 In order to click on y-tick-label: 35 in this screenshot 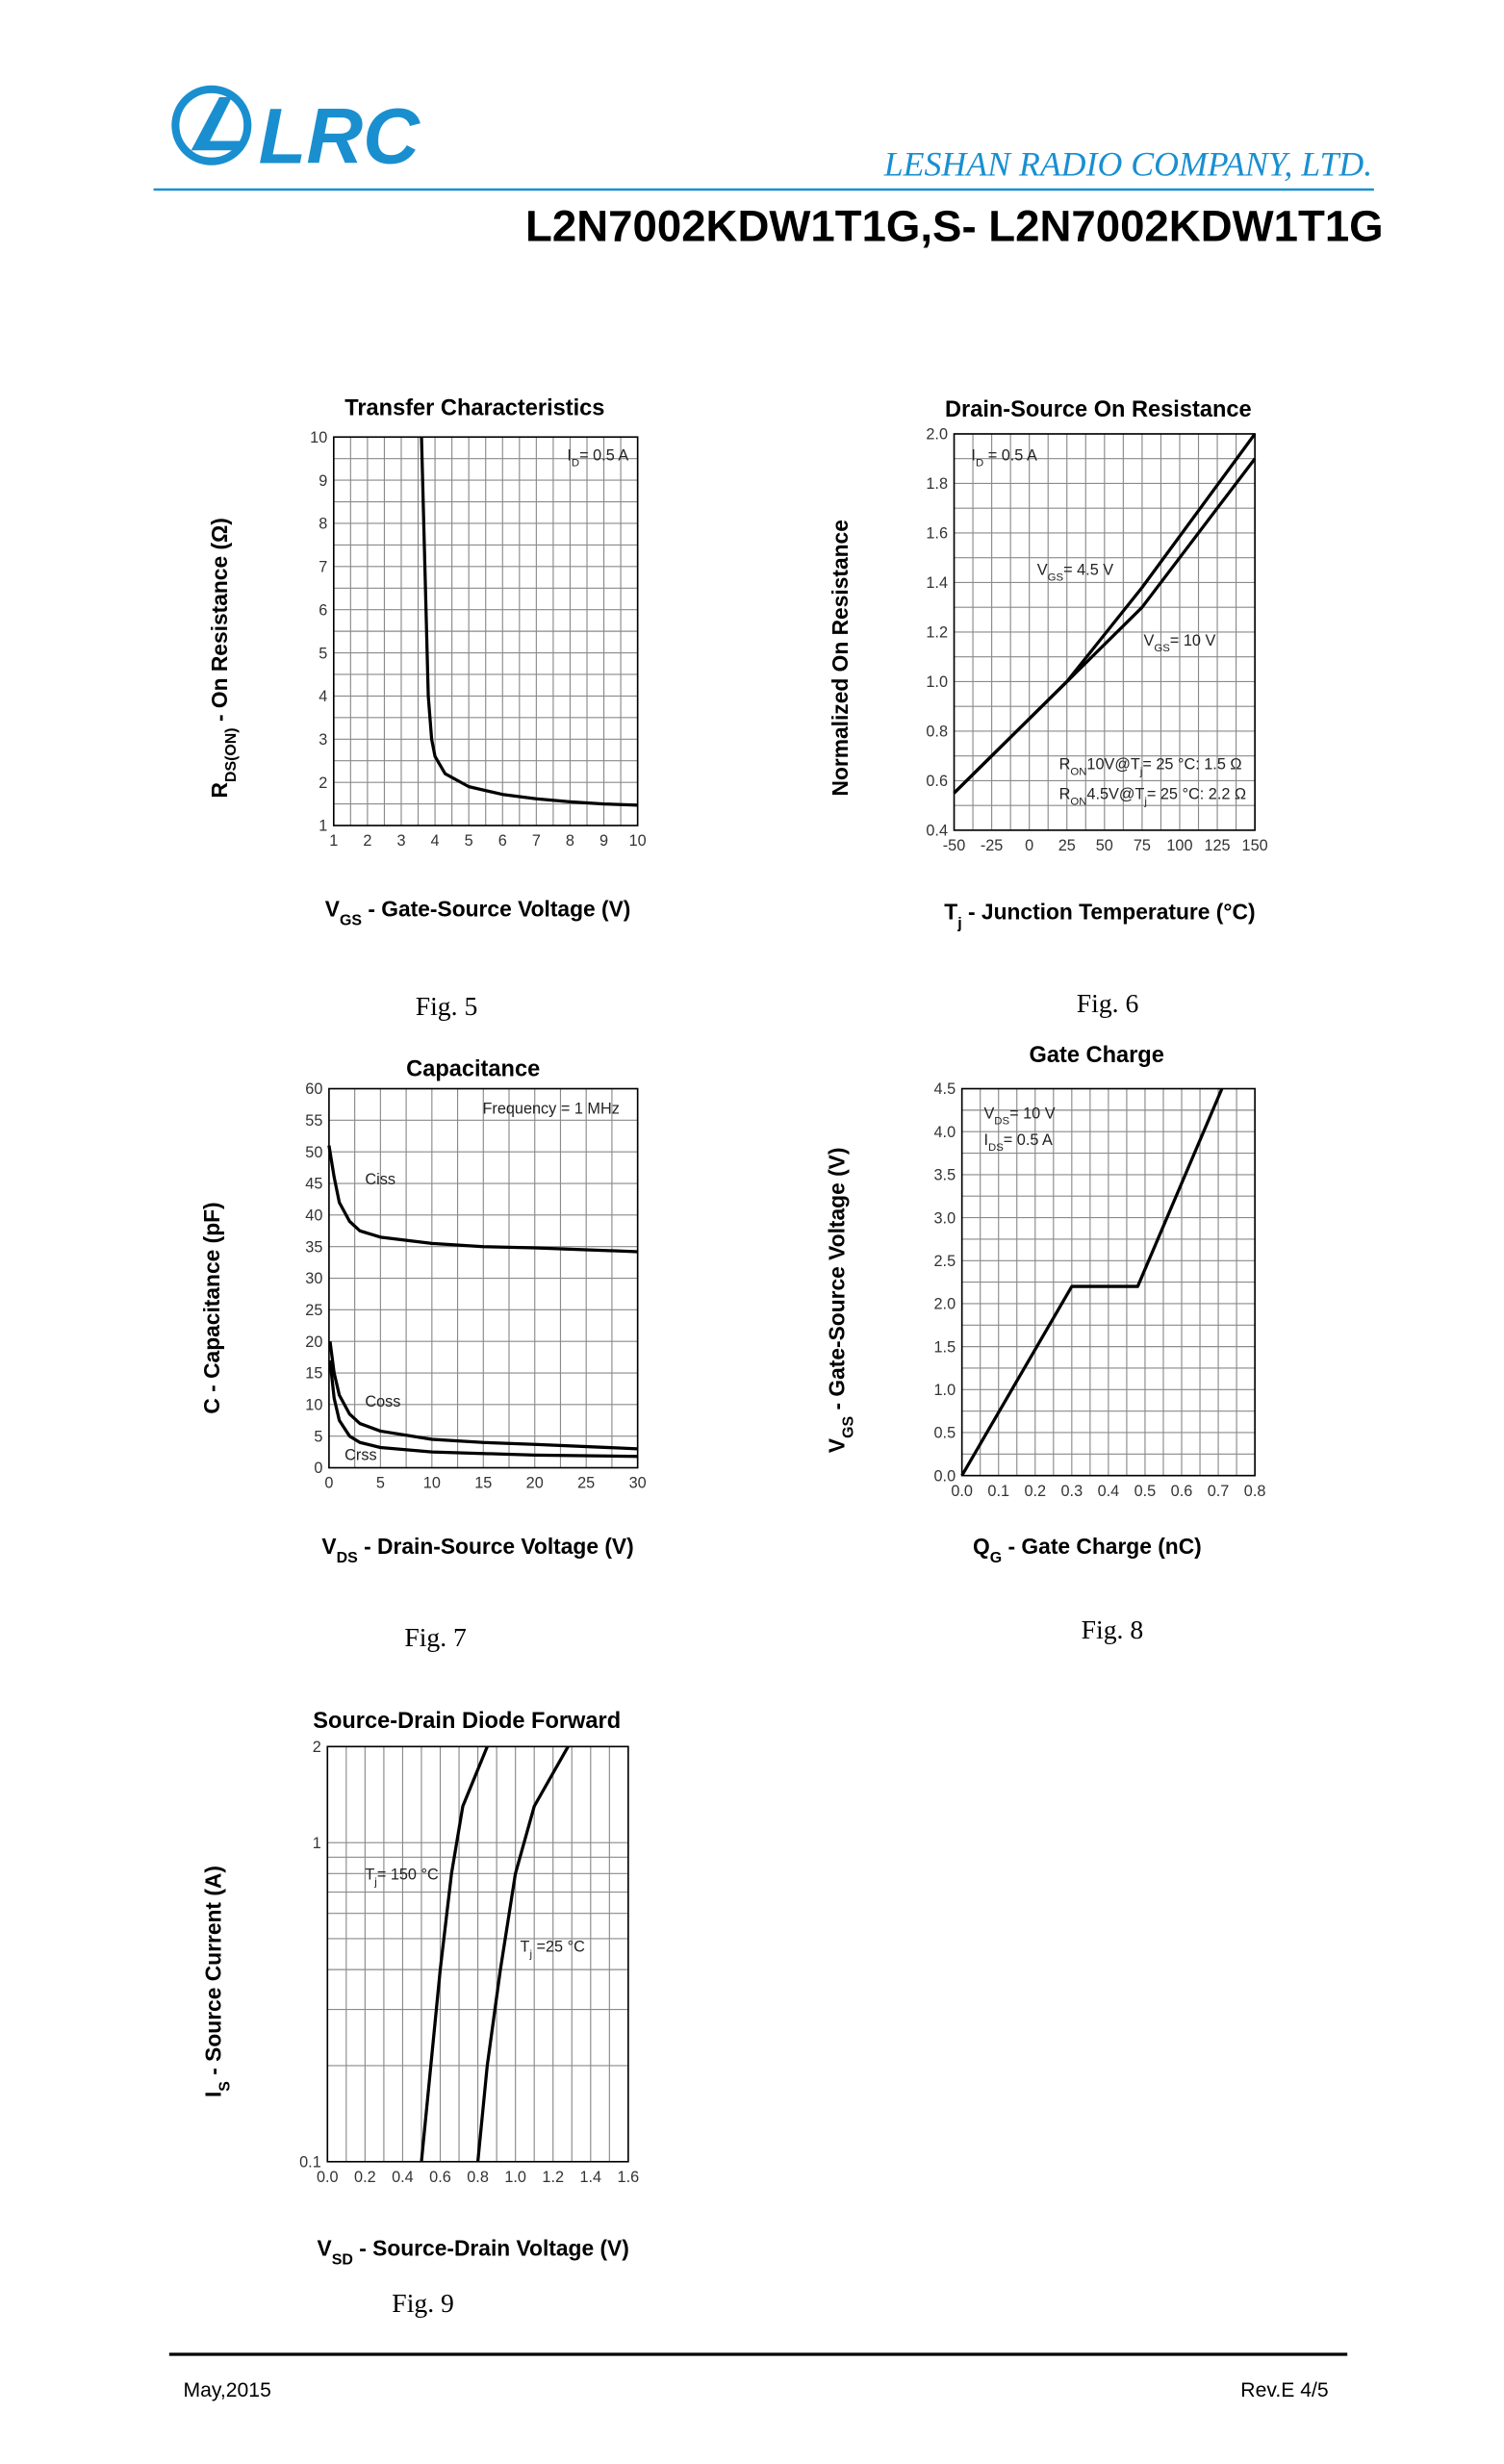, I will do `click(313, 1247)`.